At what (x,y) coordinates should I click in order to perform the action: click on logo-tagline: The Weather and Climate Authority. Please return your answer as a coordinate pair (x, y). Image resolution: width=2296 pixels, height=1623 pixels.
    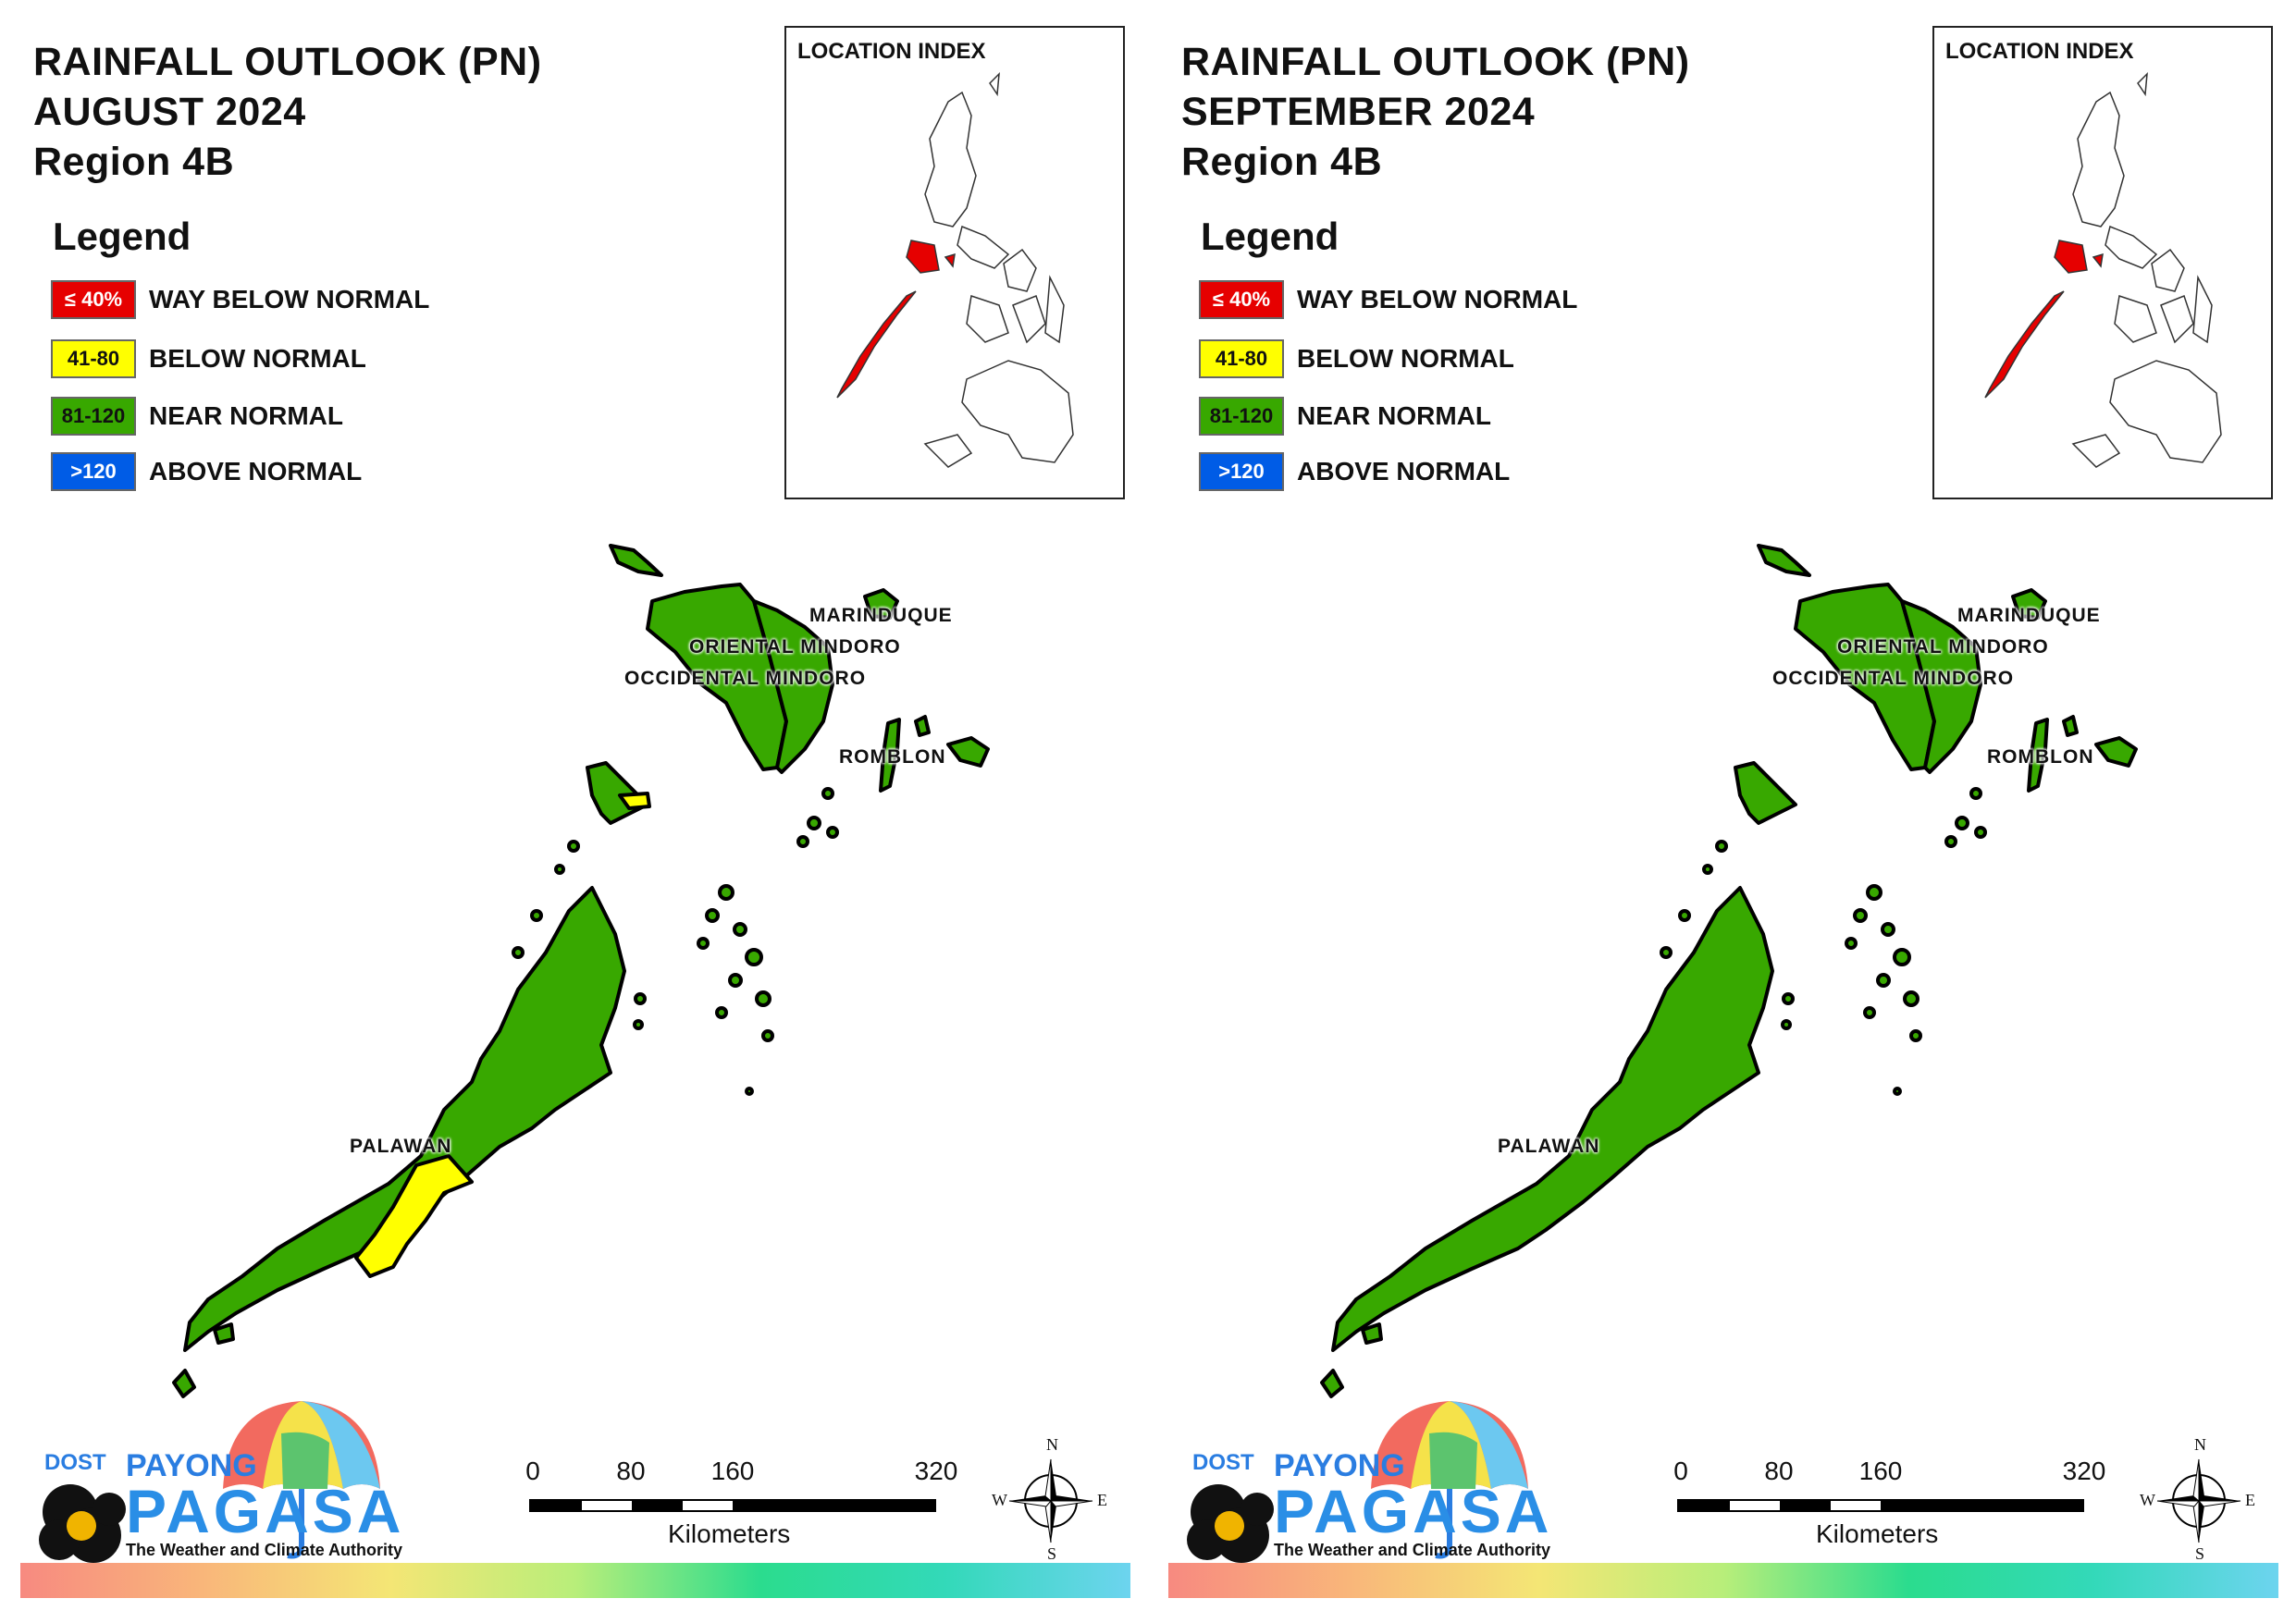
    Looking at the image, I should click on (264, 1550).